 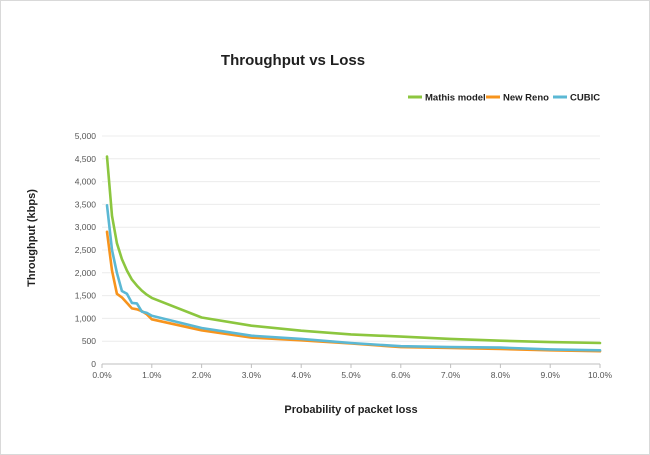 I want to click on legend: Mathis model New Reno CUBIC, so click(x=504, y=98).